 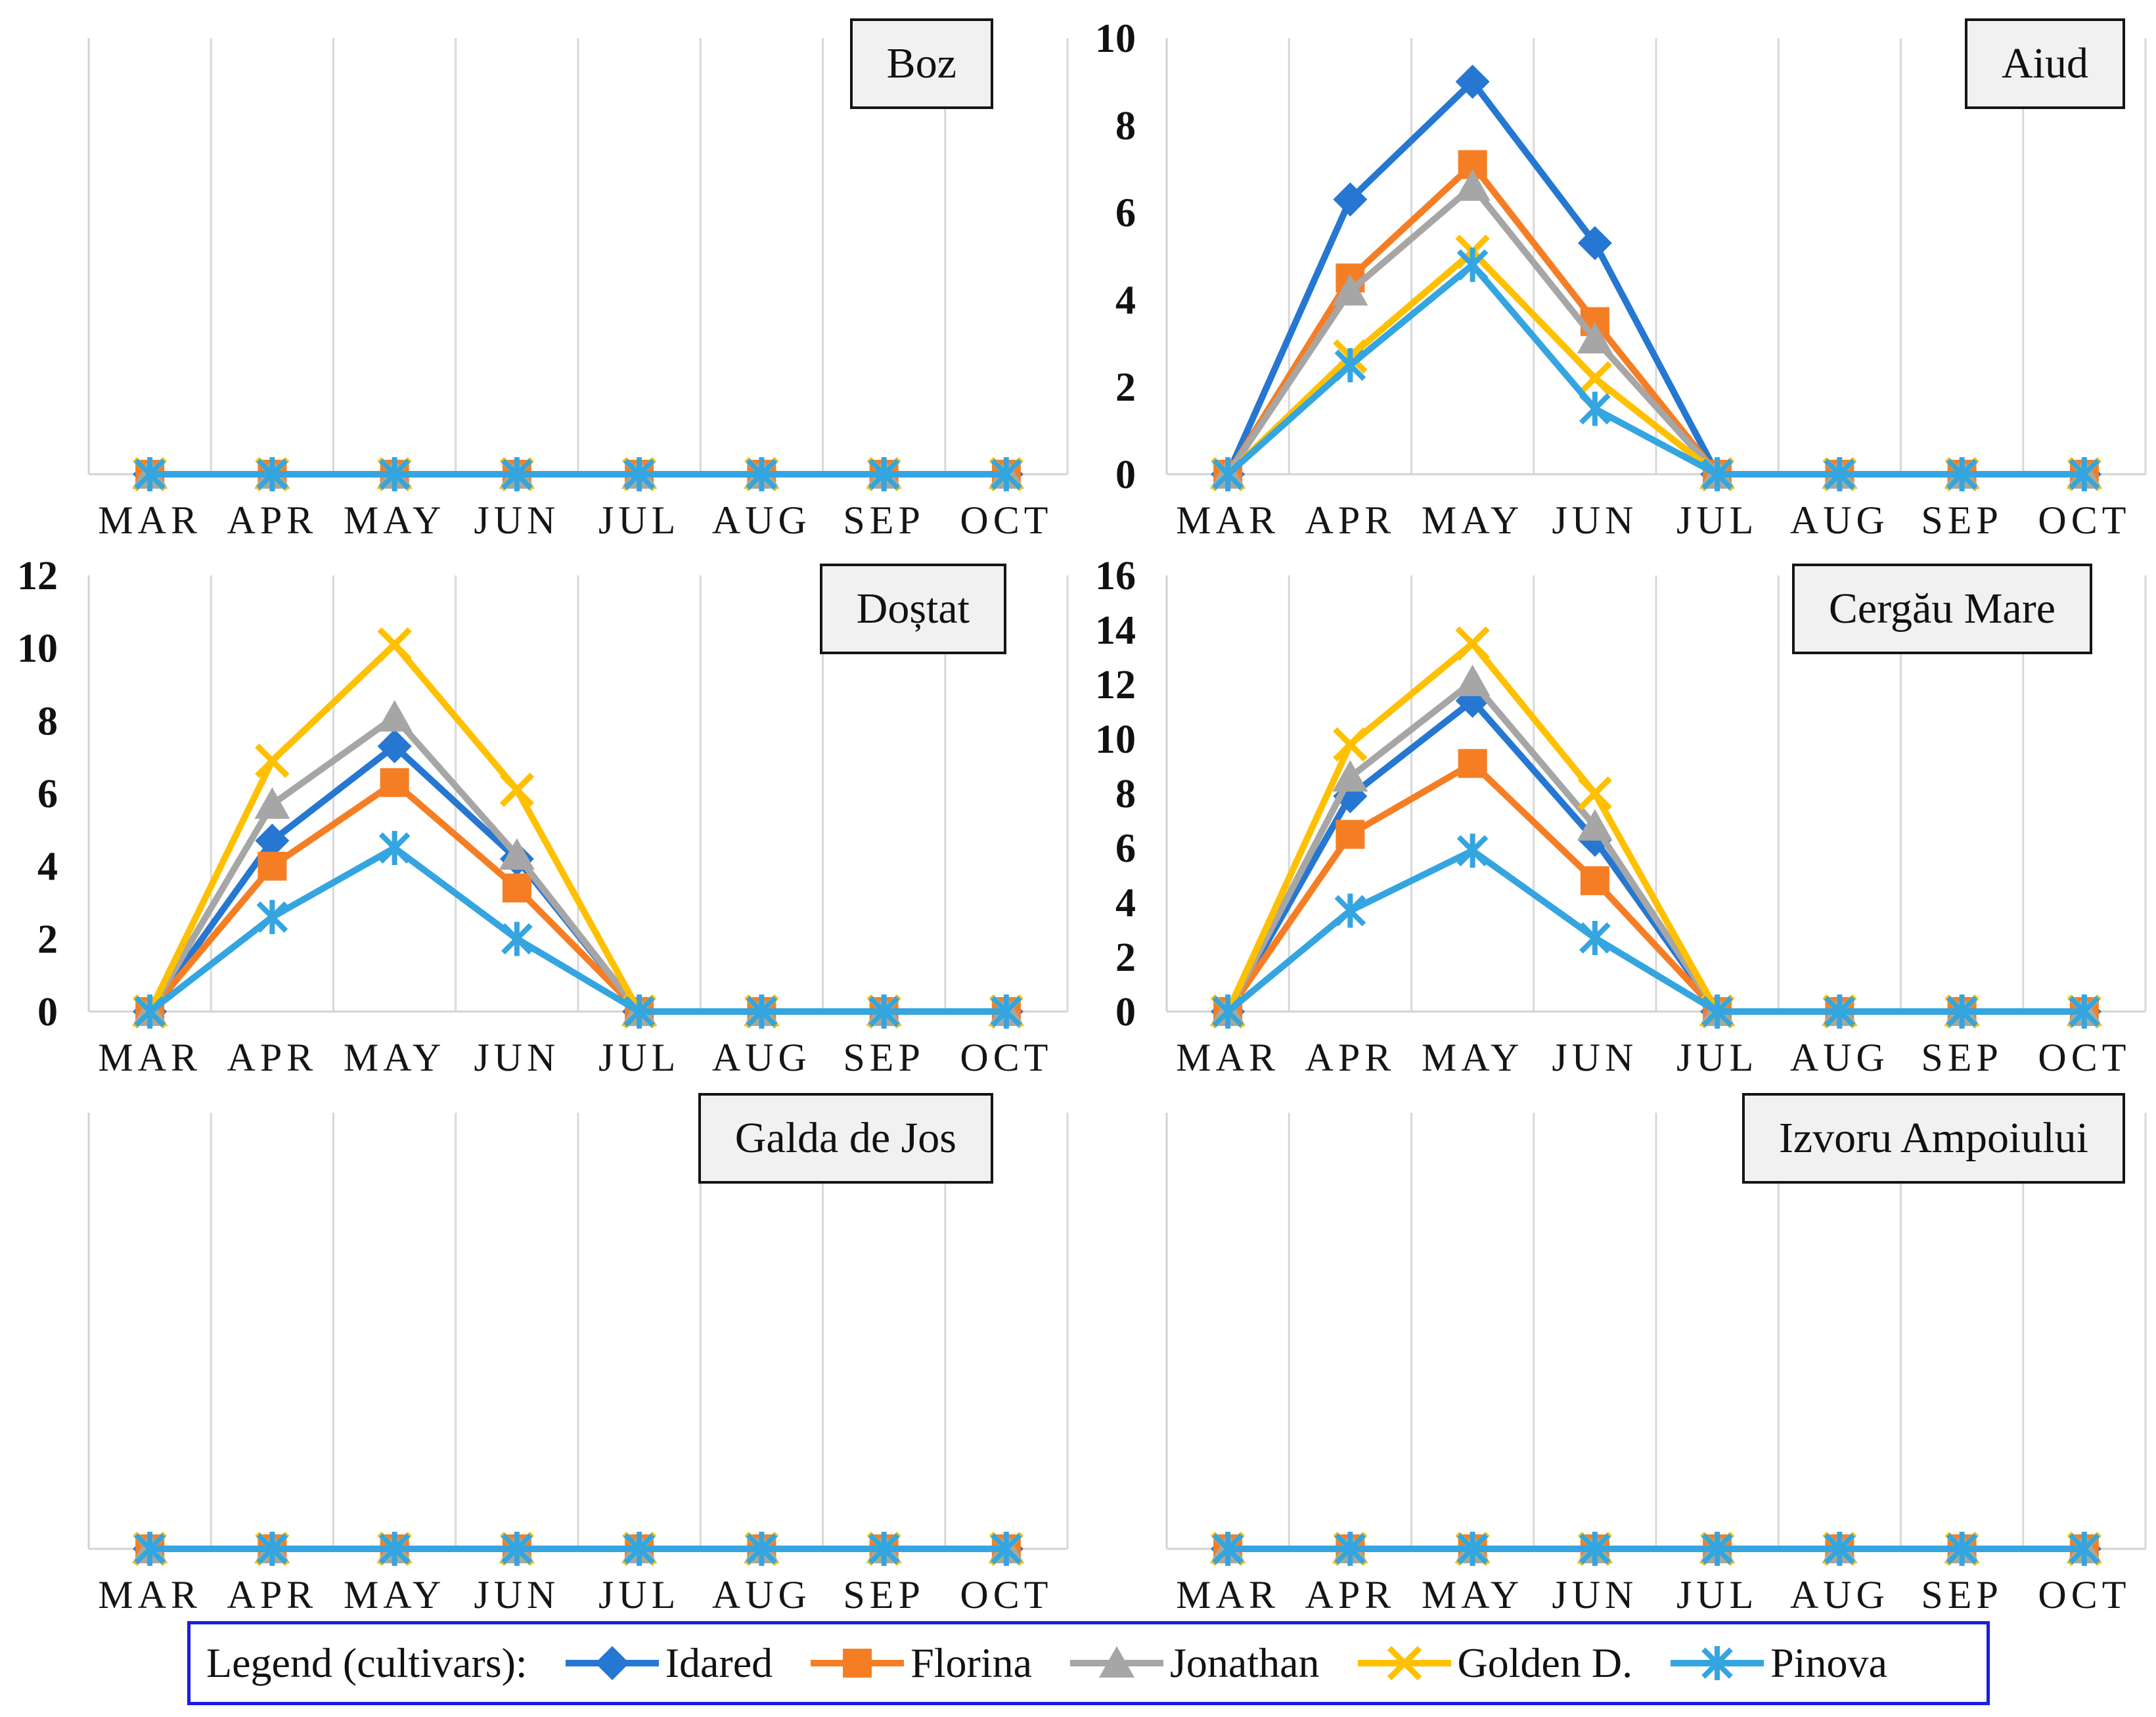 What do you see at coordinates (1115, 576) in the screenshot?
I see `y-tick-label: 16` at bounding box center [1115, 576].